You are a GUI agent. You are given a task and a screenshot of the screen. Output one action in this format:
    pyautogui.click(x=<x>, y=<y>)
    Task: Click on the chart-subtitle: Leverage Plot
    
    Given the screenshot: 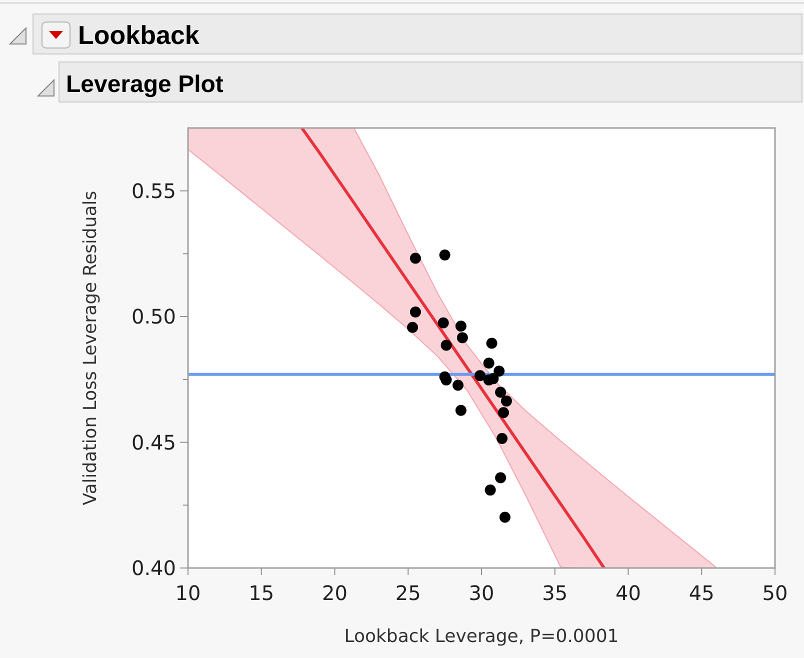 What is the action you would take?
    pyautogui.click(x=145, y=84)
    